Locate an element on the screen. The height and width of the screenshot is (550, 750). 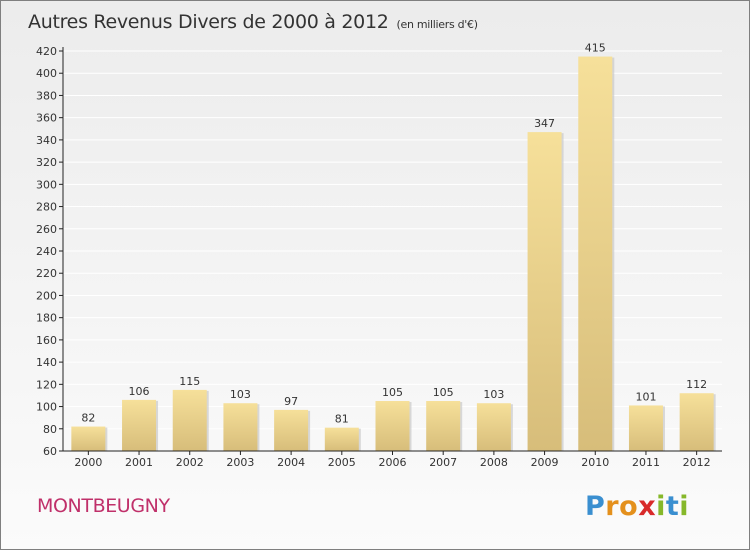
x-tick-label: 2007 is located at coordinates (443, 462).